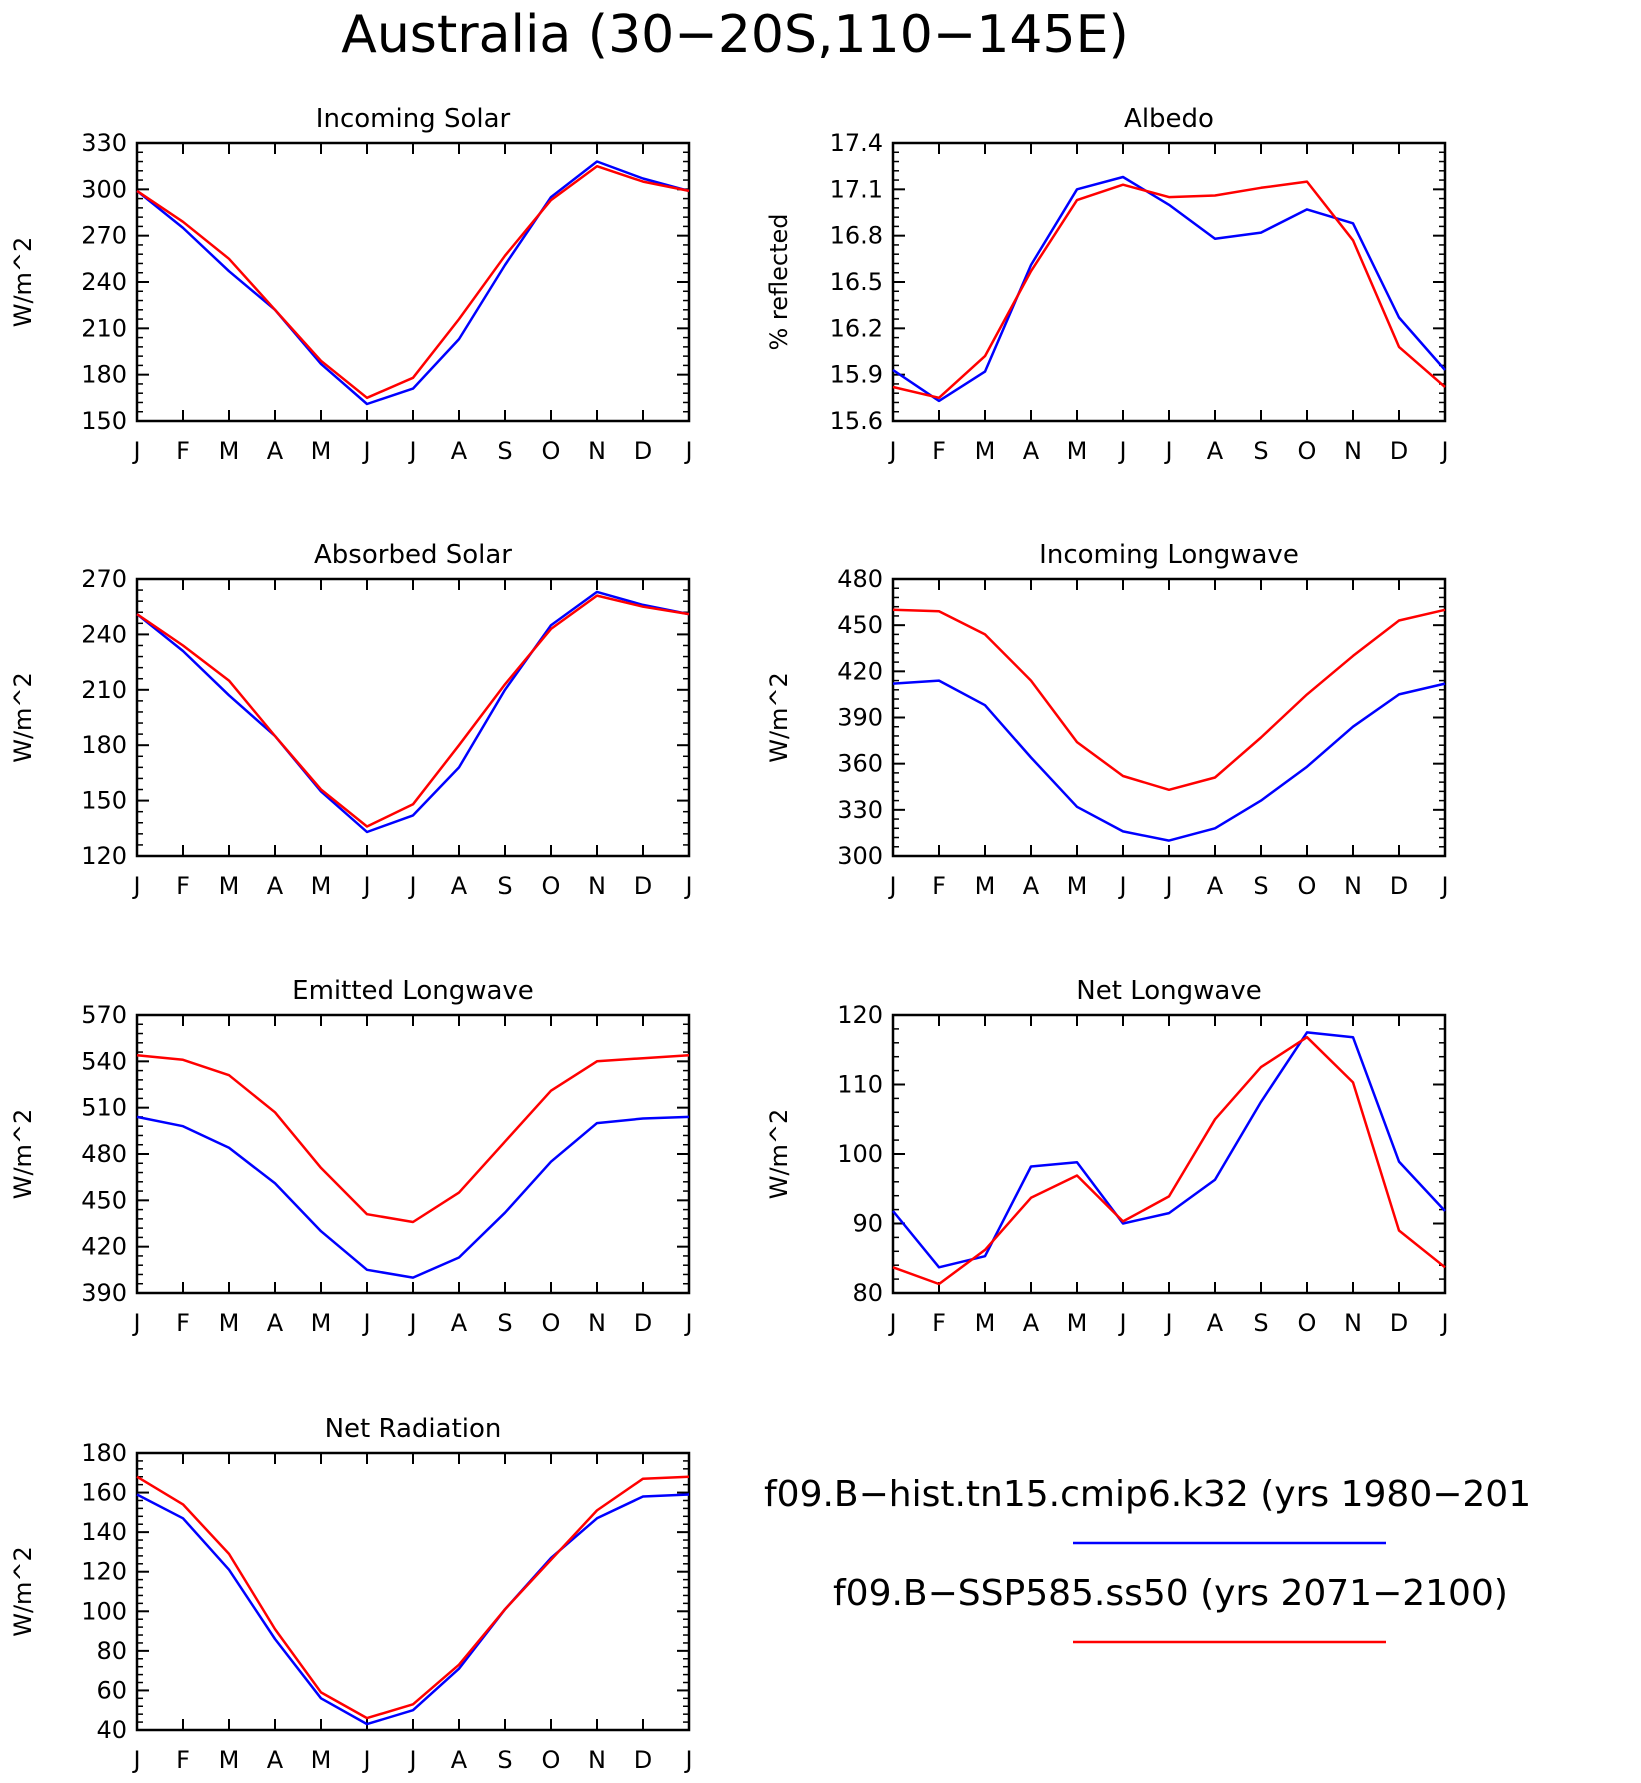  I want to click on figure-title: Australia (30−20S,110−145E), so click(735, 35).